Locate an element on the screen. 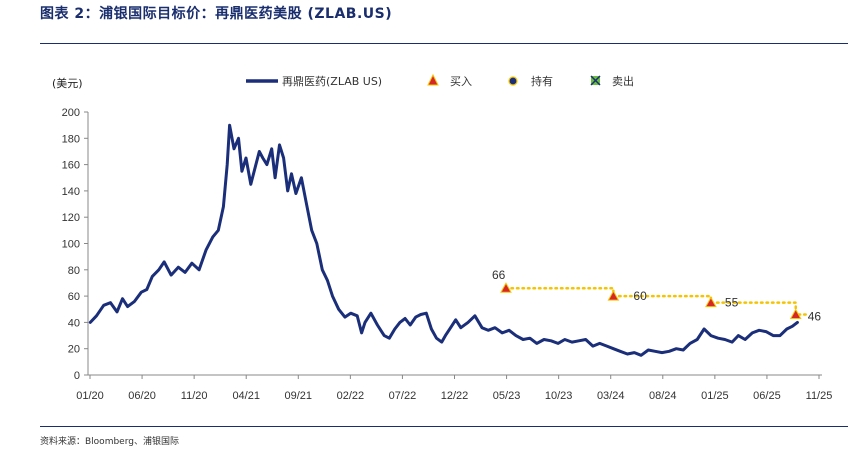 This screenshot has height=456, width=849. y-tick-label: 180 is located at coordinates (71, 139).